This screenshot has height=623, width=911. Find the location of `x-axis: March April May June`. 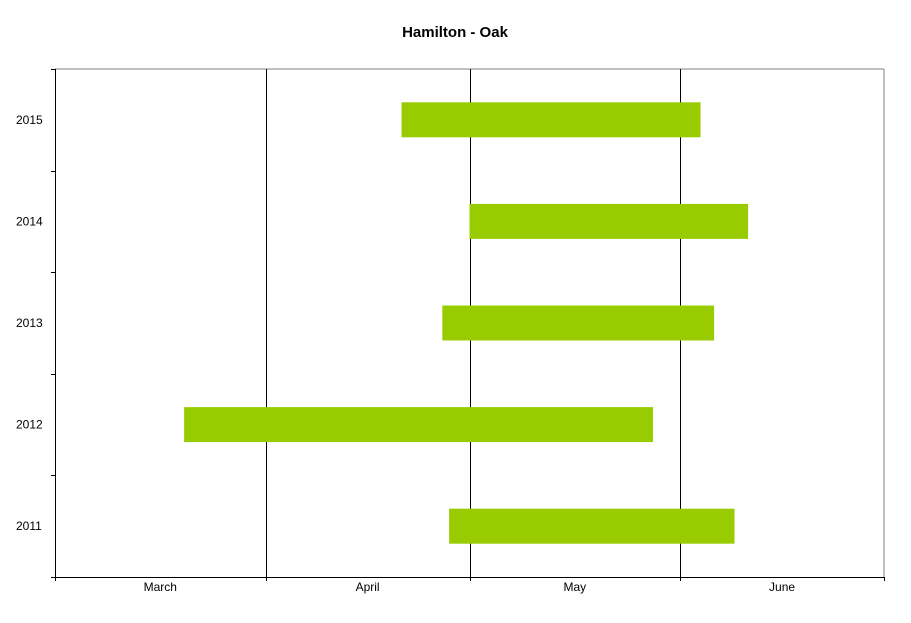

x-axis: March April May June is located at coordinates (470, 585).